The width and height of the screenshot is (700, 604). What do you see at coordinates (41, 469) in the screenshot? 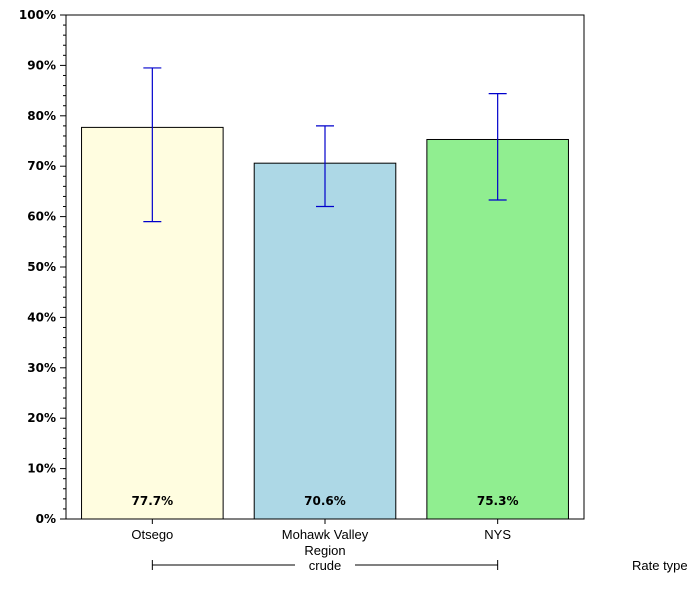
I see `y-tick-label: 10%` at bounding box center [41, 469].